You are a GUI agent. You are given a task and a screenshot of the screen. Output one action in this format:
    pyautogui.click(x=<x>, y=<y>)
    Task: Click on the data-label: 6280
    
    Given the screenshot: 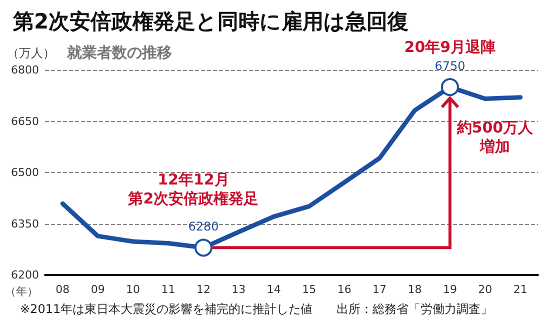 What is the action you would take?
    pyautogui.click(x=203, y=227)
    